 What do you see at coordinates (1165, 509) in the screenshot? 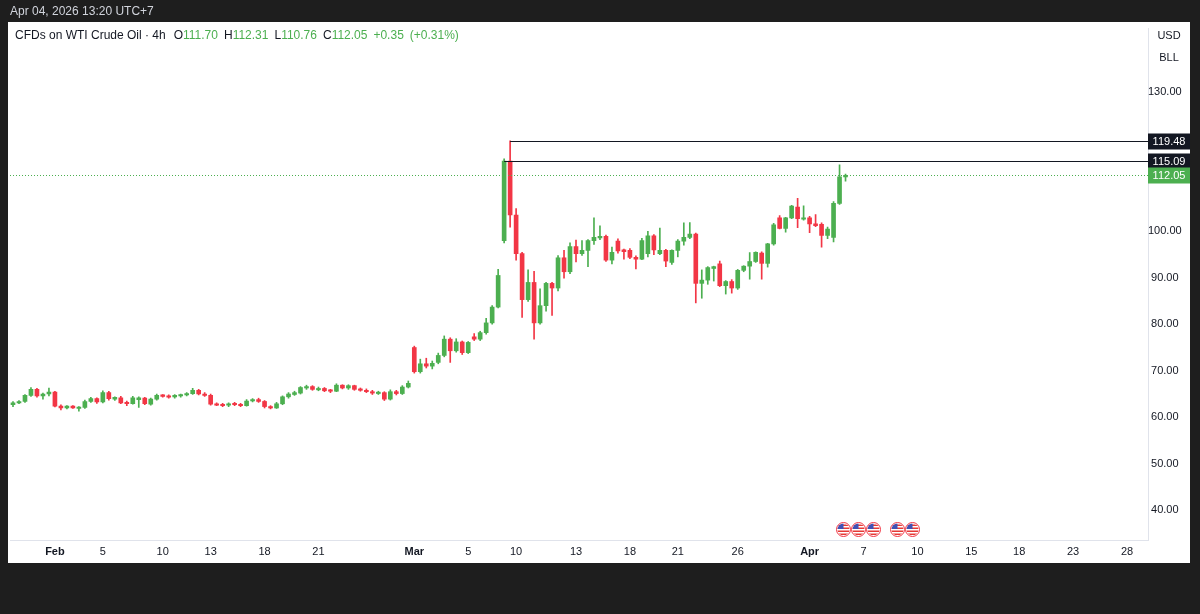
I see `y-tick-label: 40.00` at bounding box center [1165, 509].